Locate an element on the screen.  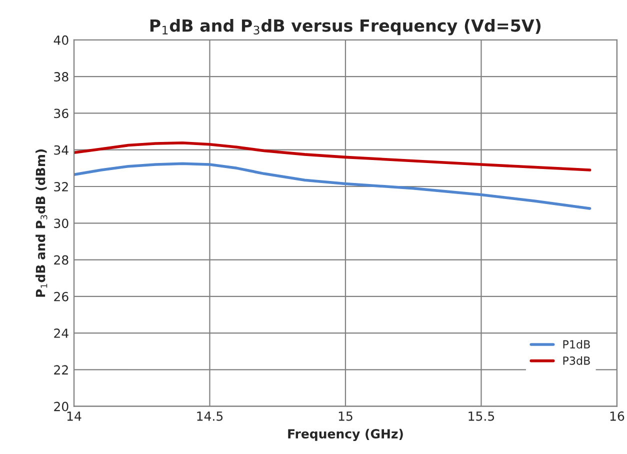
y-tick-label: 40 is located at coordinates (61, 40).